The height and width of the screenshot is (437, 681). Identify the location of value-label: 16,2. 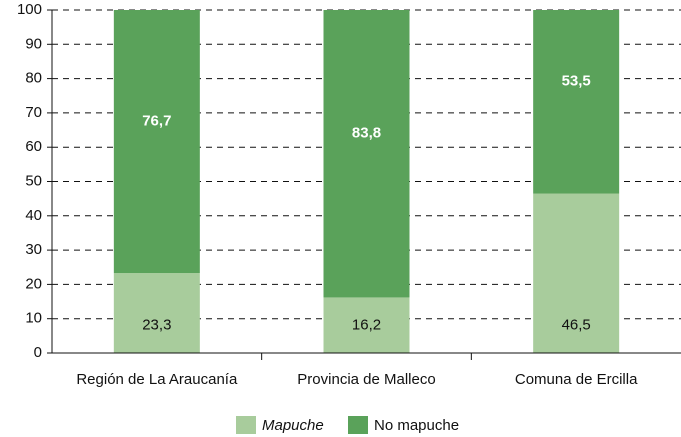
(366, 325).